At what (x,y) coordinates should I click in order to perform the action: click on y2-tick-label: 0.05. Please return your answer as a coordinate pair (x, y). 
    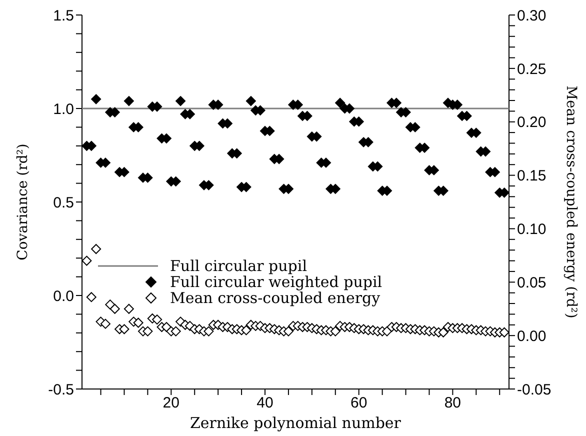
    Looking at the image, I should click on (531, 283).